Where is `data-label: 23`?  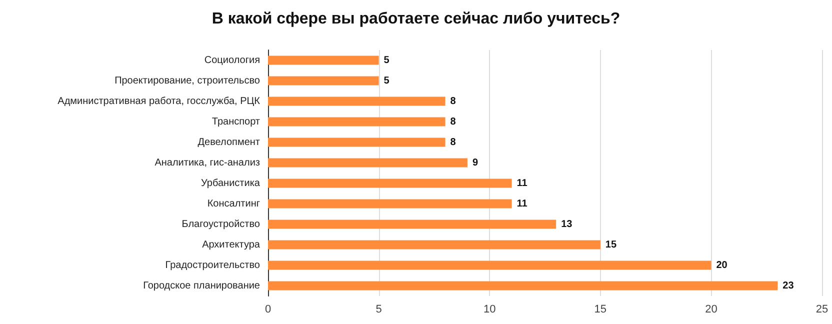 data-label: 23 is located at coordinates (788, 286).